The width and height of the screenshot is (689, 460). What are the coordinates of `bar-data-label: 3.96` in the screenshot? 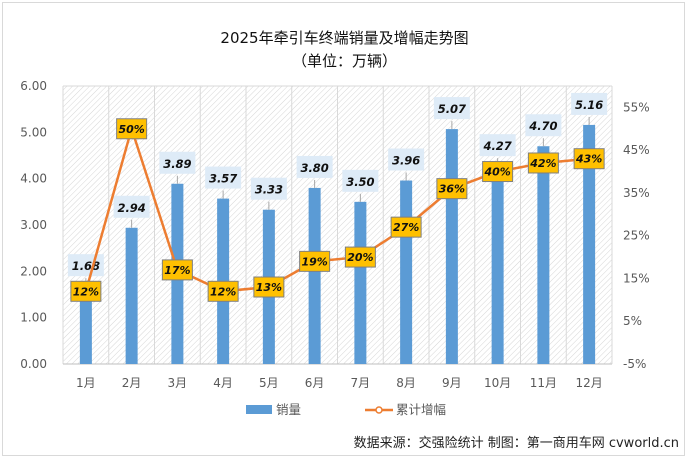 It's located at (406, 161).